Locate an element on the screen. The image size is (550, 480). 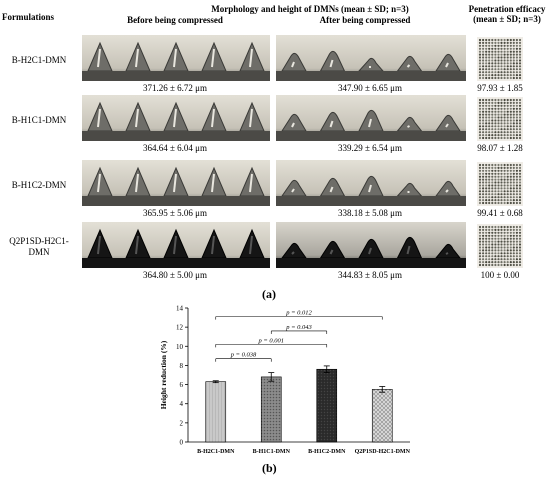
x-tick-label: Q2P1SD-H2C1-DMN is located at coordinates (383, 452).